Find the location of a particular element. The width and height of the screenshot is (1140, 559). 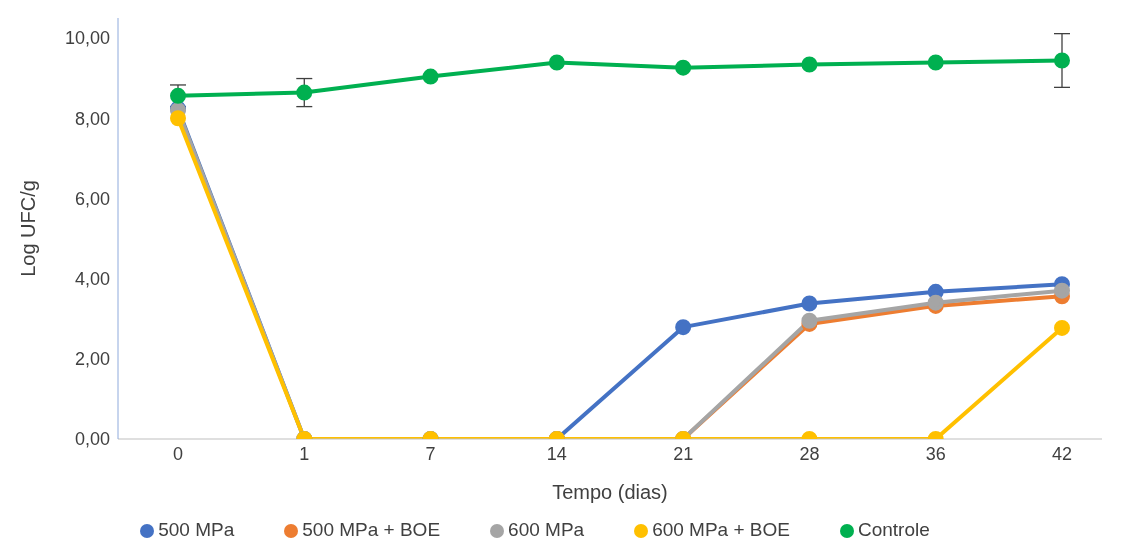

x-tick-label: 0 is located at coordinates (178, 453).